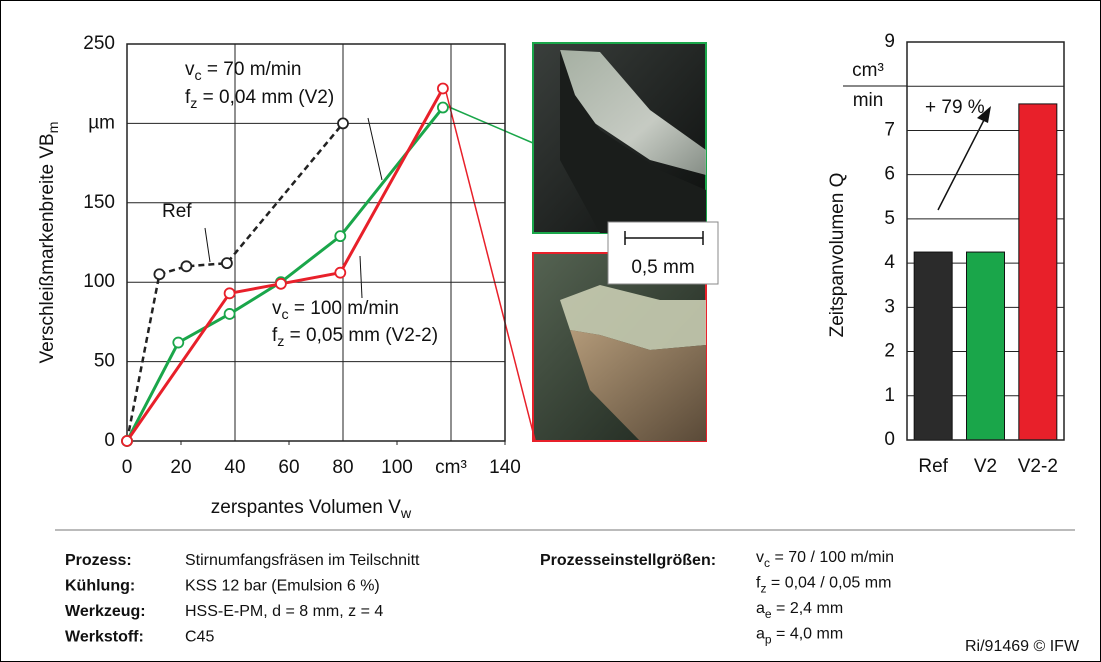 The width and height of the screenshot is (1101, 662). What do you see at coordinates (284, 611) in the screenshot?
I see `info-value: HSS-E-PM, d = 8 mm, z = 4` at bounding box center [284, 611].